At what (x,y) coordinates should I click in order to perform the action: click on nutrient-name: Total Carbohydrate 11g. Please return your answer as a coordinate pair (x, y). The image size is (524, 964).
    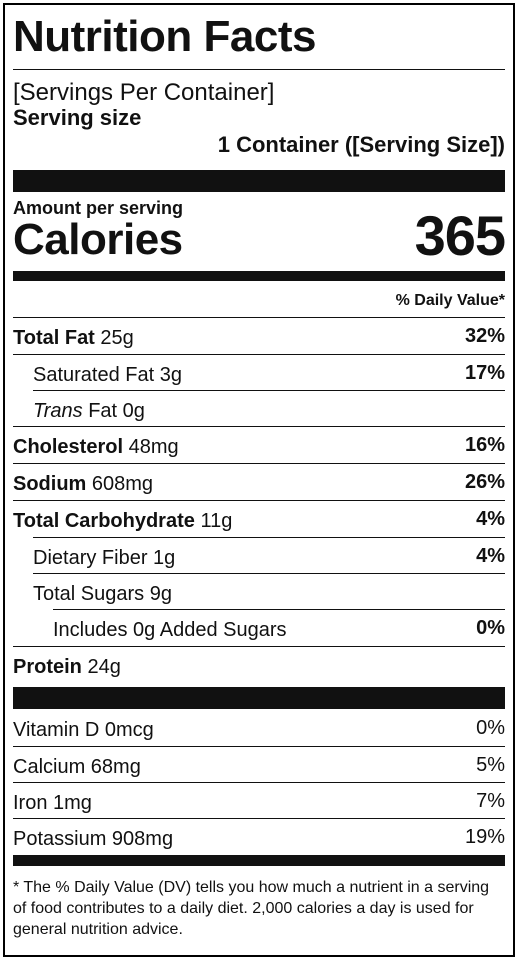
    Looking at the image, I should click on (122, 521).